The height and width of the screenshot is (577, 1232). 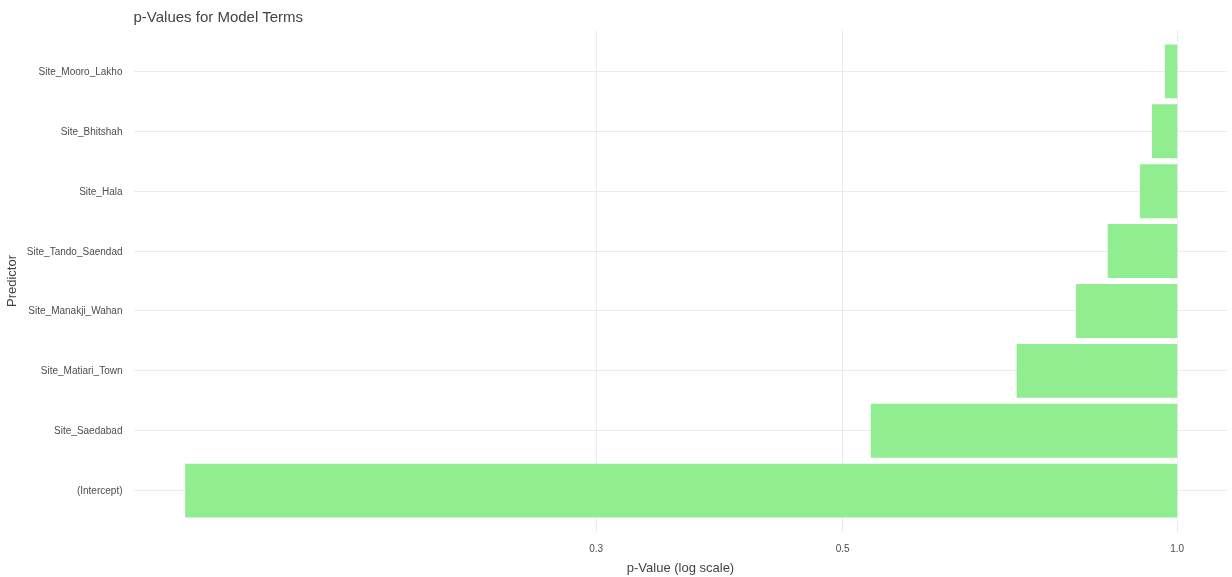 What do you see at coordinates (11, 281) in the screenshot?
I see `y-axis-title: Predictor` at bounding box center [11, 281].